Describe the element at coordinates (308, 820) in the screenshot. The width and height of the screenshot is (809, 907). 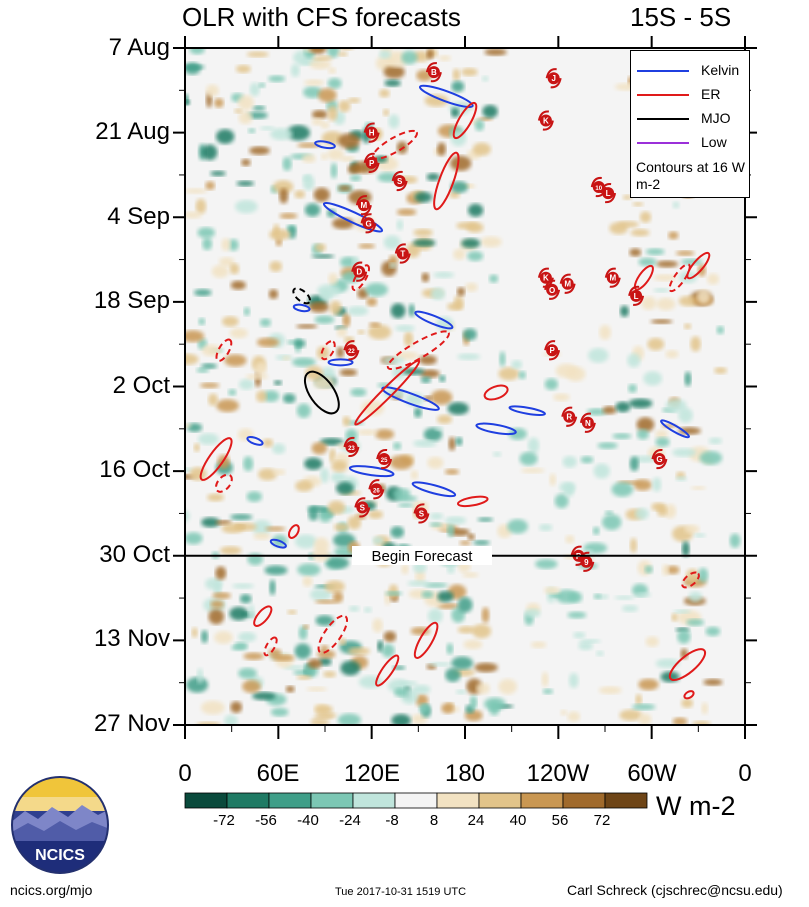
I see `colorbar-label: -40` at that location.